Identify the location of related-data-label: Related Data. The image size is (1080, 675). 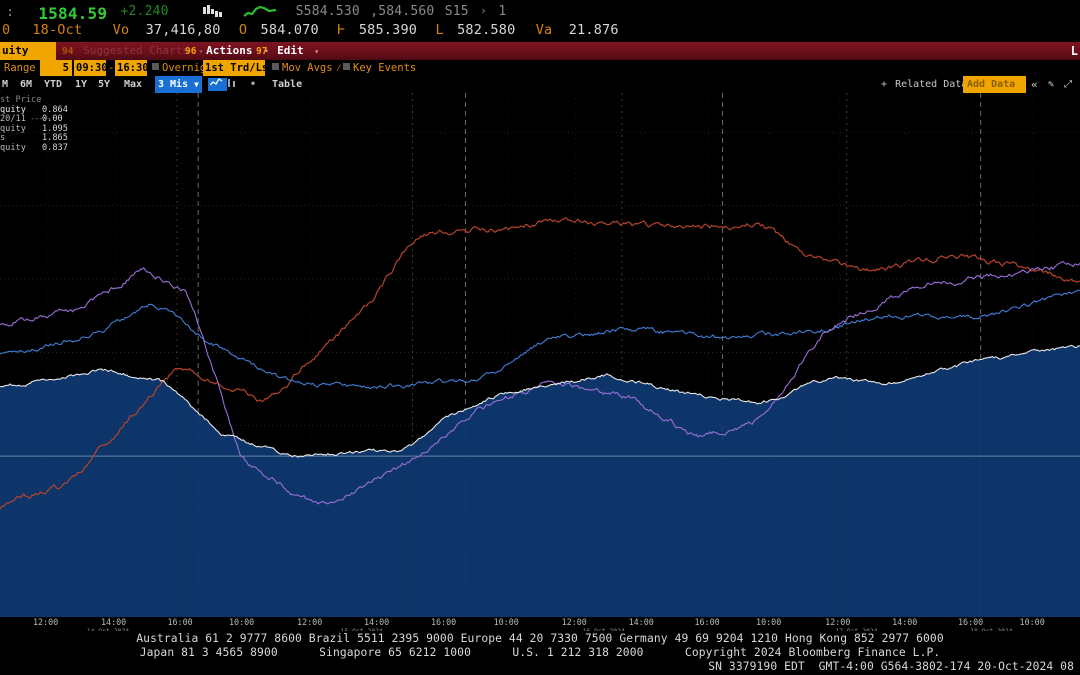
(931, 84).